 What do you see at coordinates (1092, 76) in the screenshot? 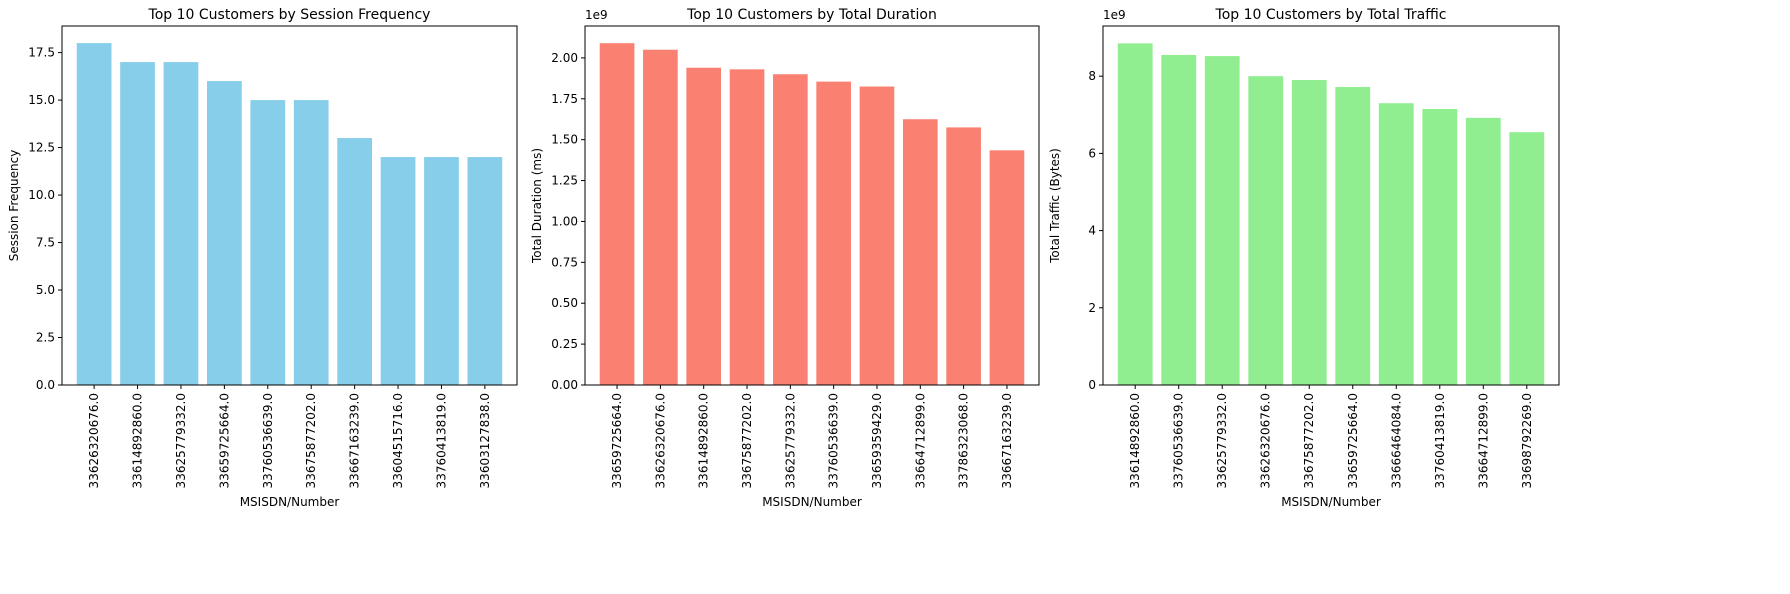
I see `y-tick-label: 8` at bounding box center [1092, 76].